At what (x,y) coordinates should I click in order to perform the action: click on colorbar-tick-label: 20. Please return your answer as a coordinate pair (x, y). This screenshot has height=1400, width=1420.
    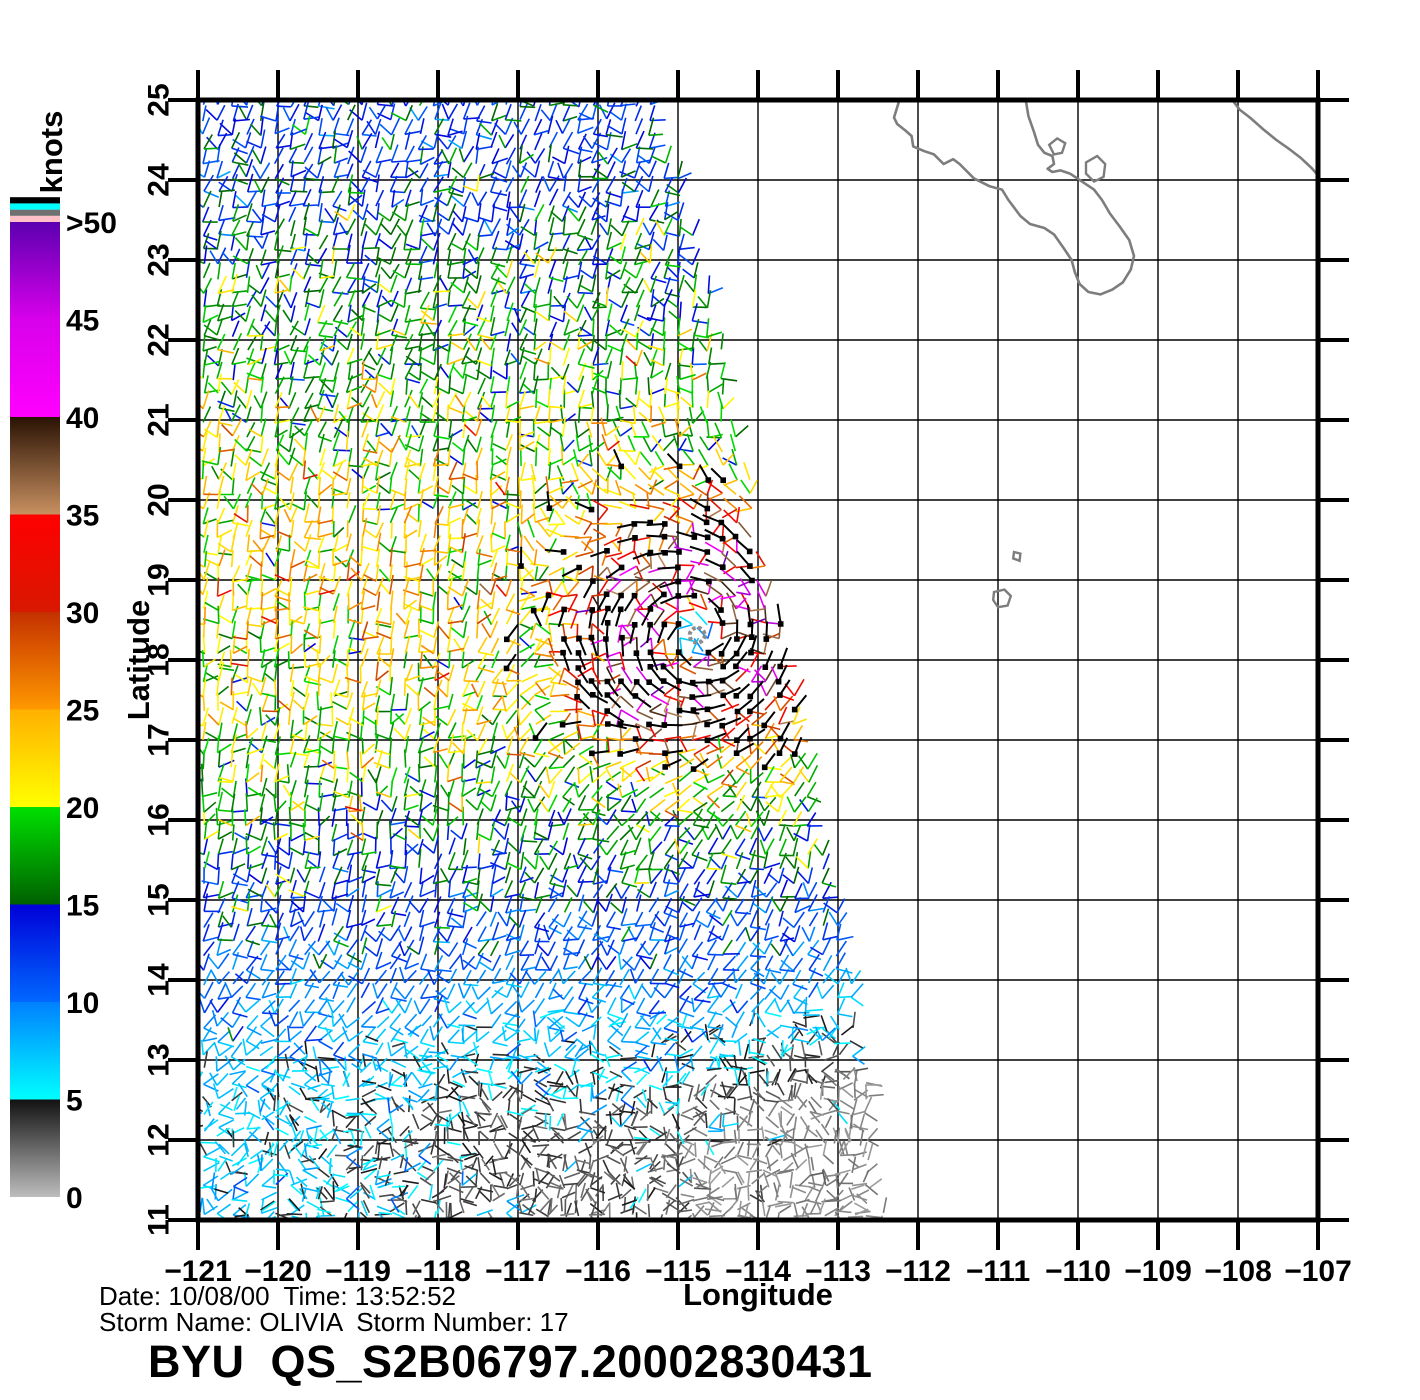
    Looking at the image, I should click on (82, 808).